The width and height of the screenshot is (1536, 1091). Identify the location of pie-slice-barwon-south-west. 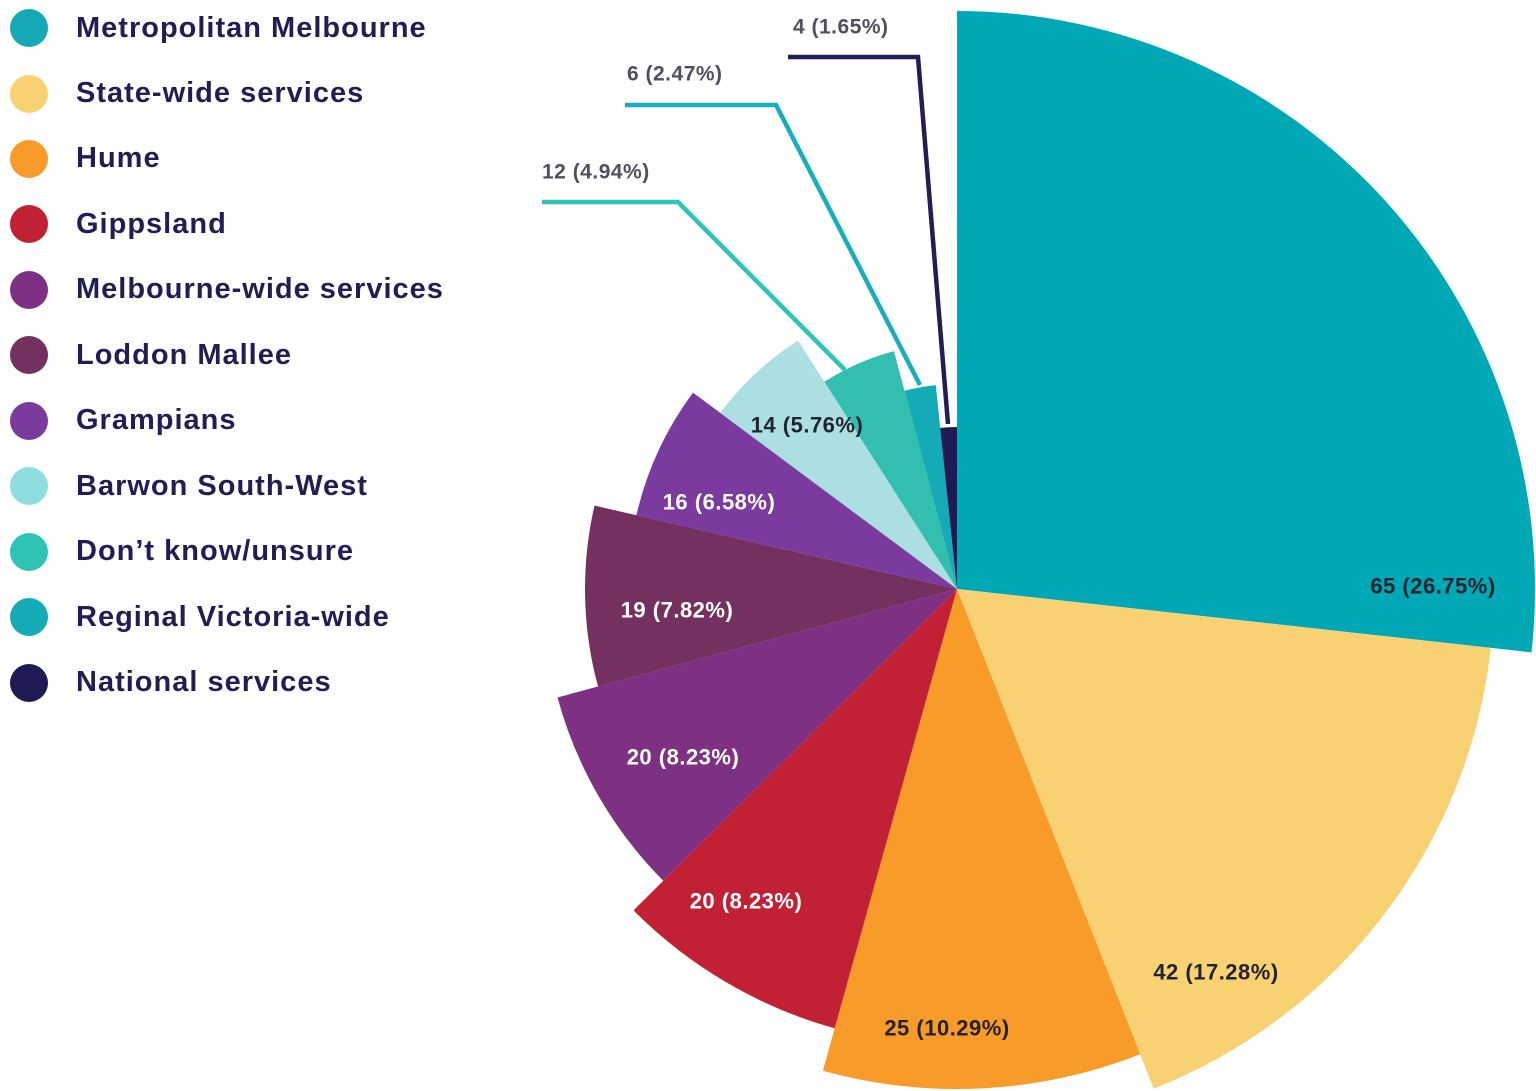
(838, 464).